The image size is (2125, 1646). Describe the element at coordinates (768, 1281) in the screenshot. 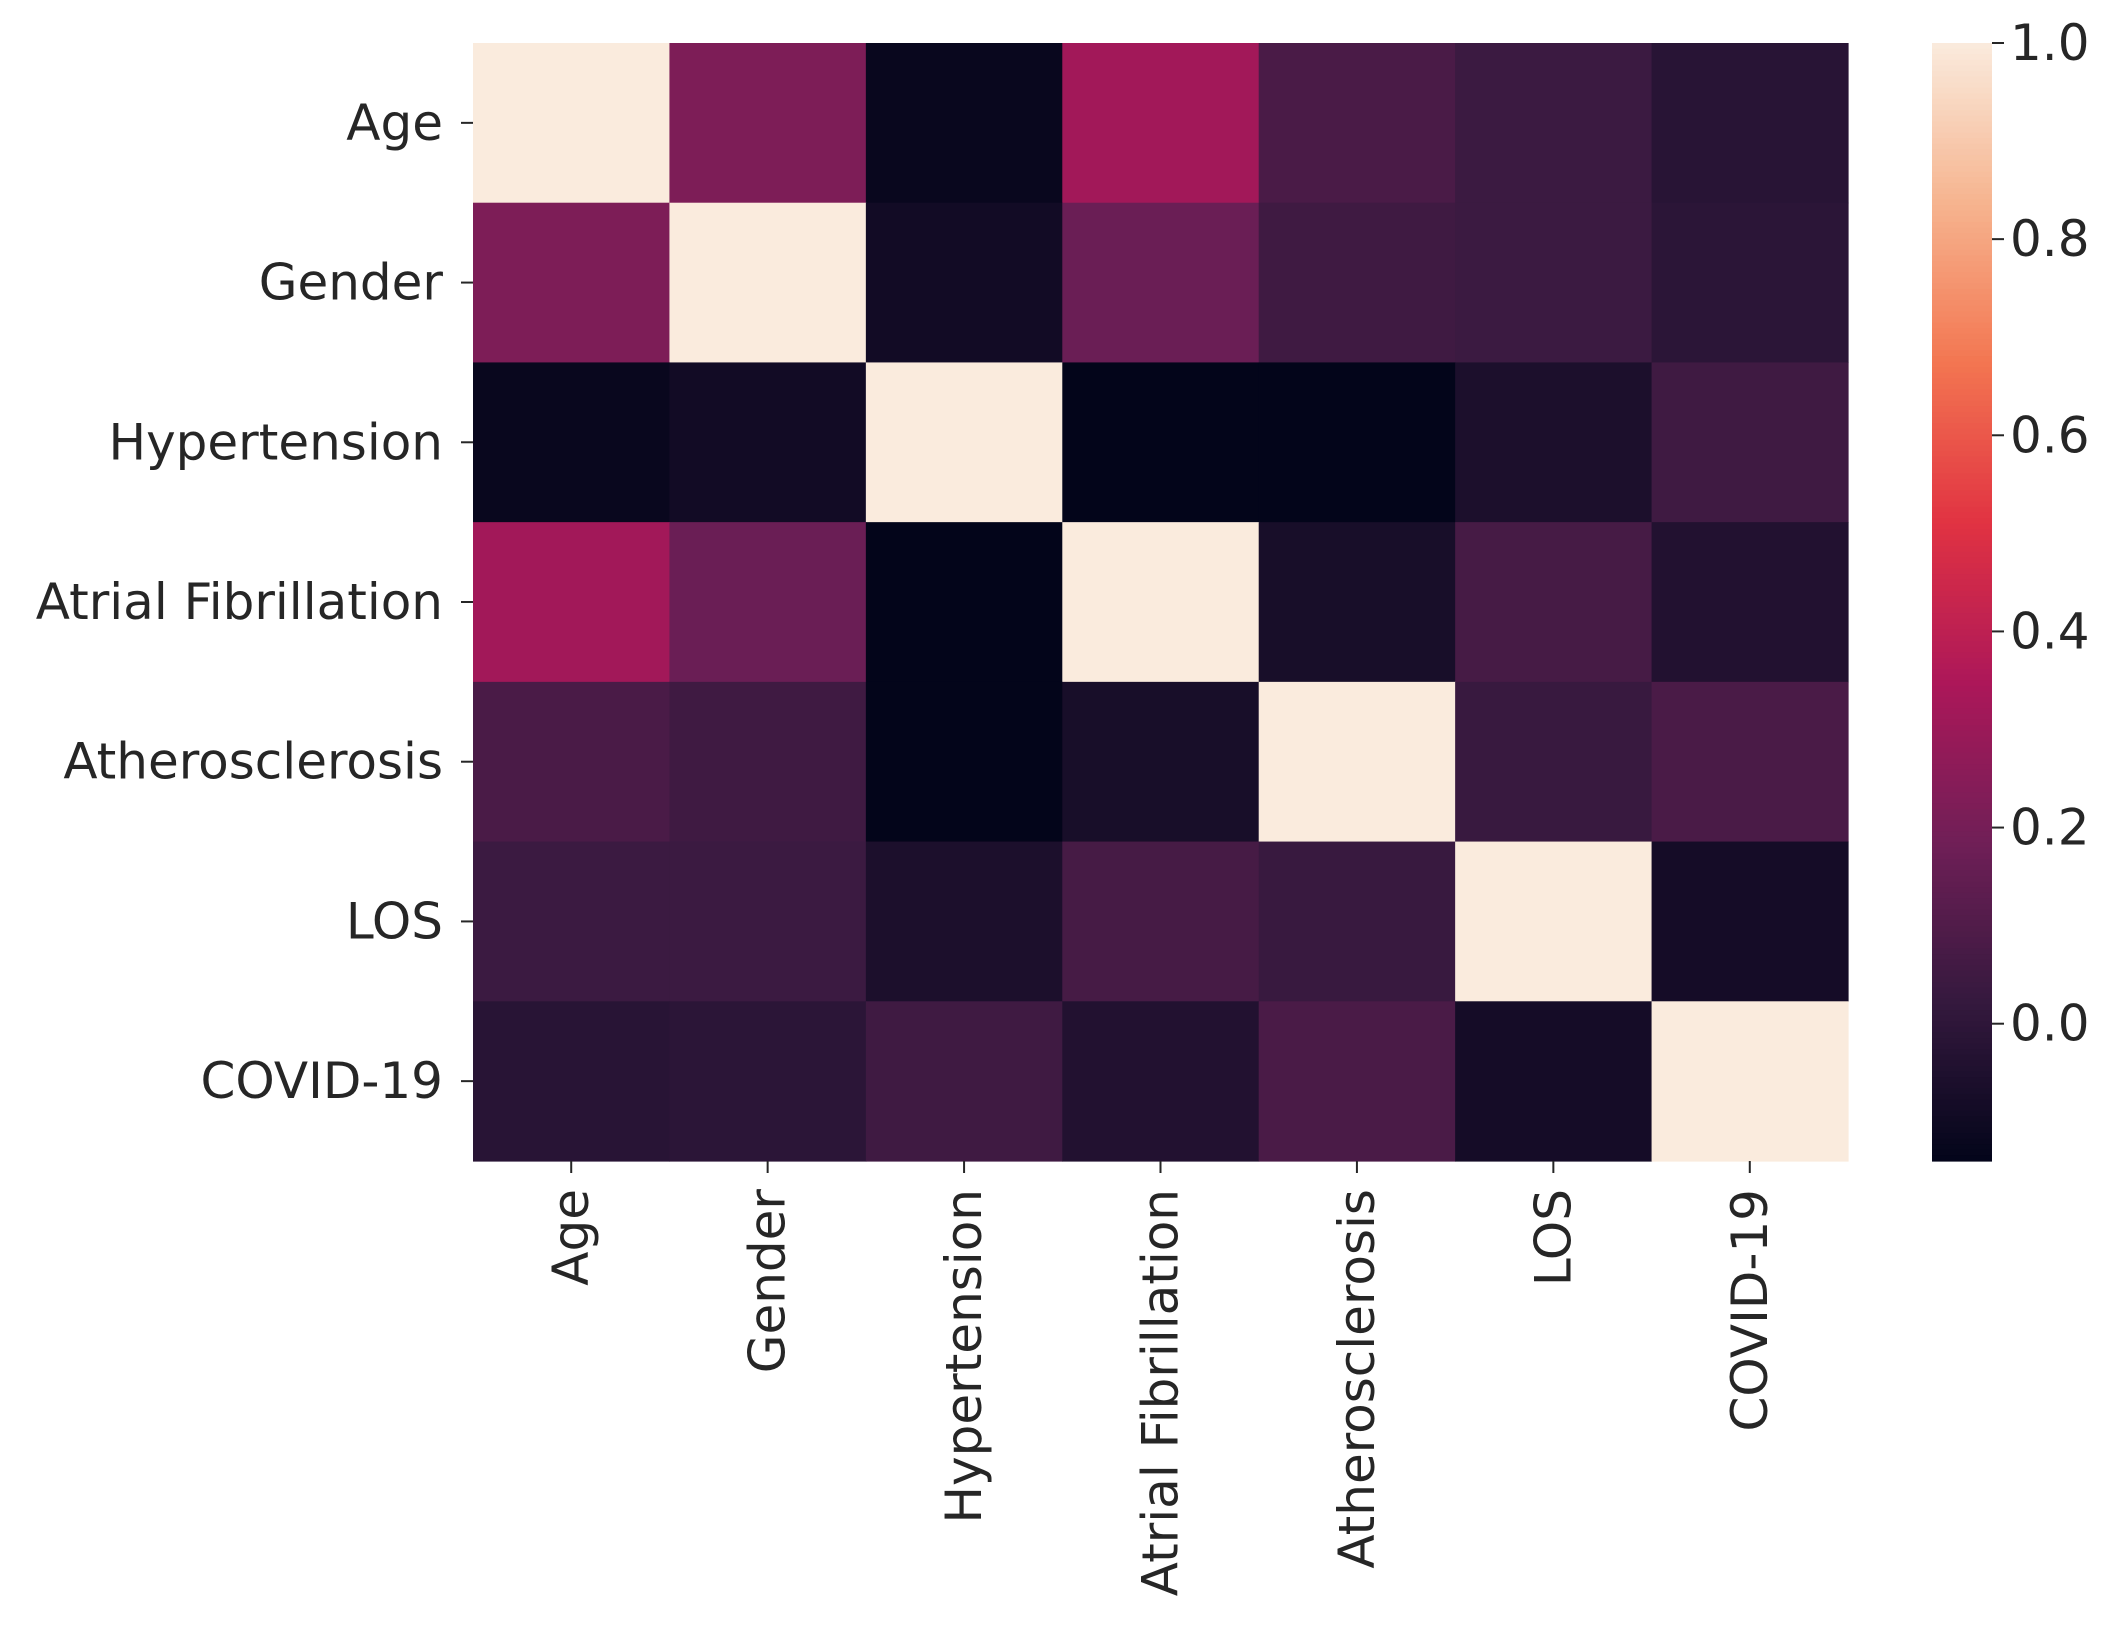

I see `x-tick-label: Gender` at that location.